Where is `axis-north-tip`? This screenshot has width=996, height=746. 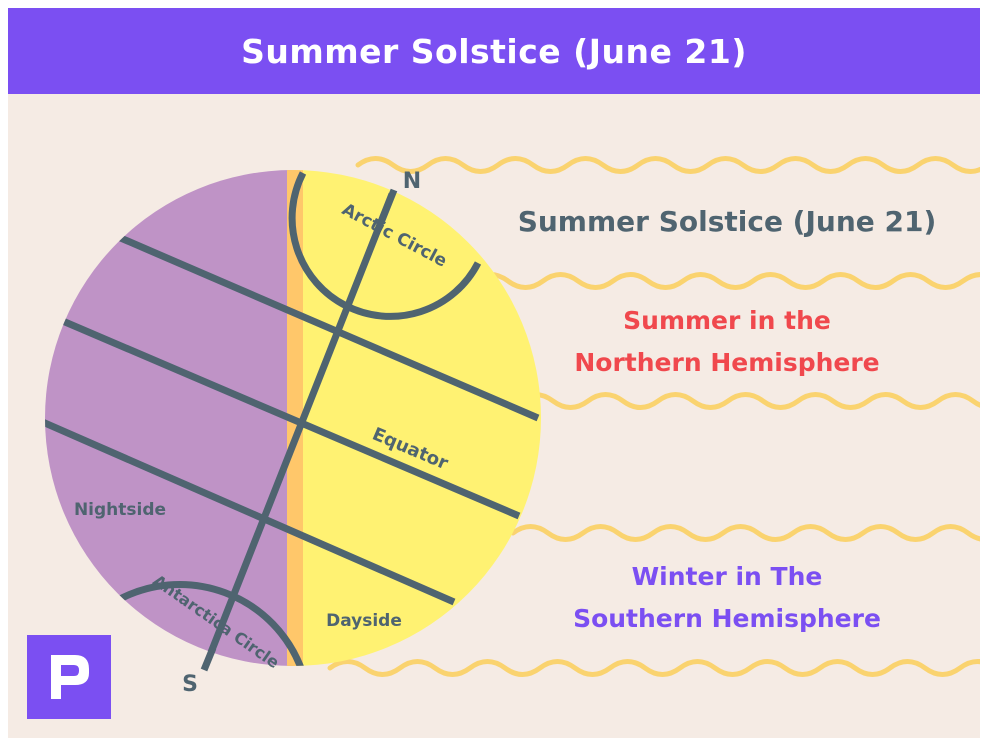 axis-north-tip is located at coordinates (388, 205).